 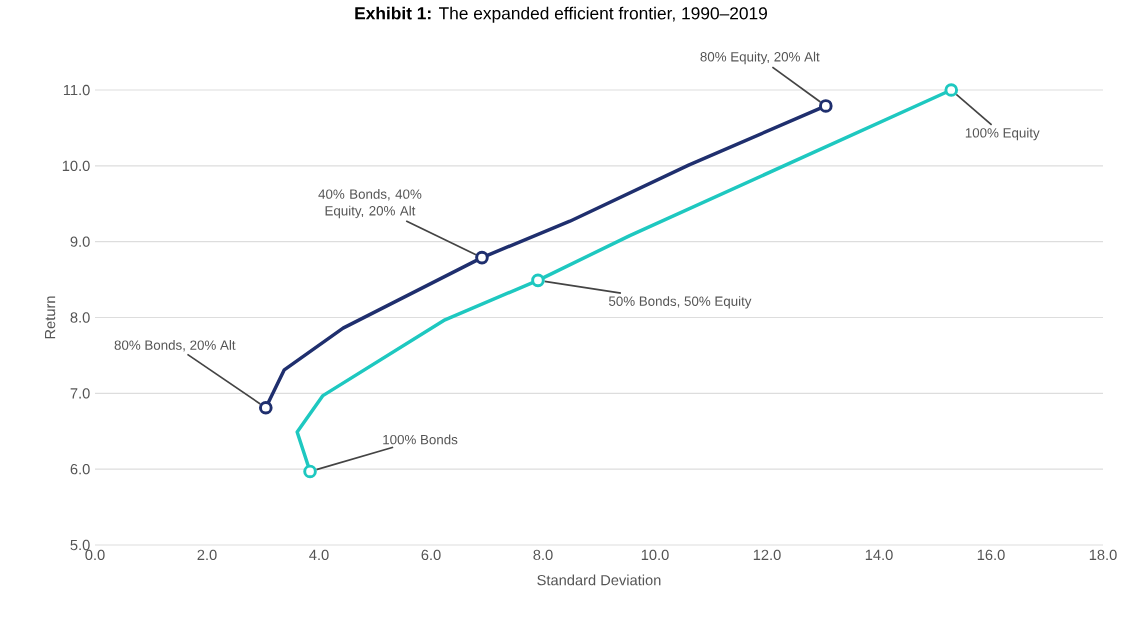 What do you see at coordinates (431, 555) in the screenshot?
I see `x-tick-label: 6.0` at bounding box center [431, 555].